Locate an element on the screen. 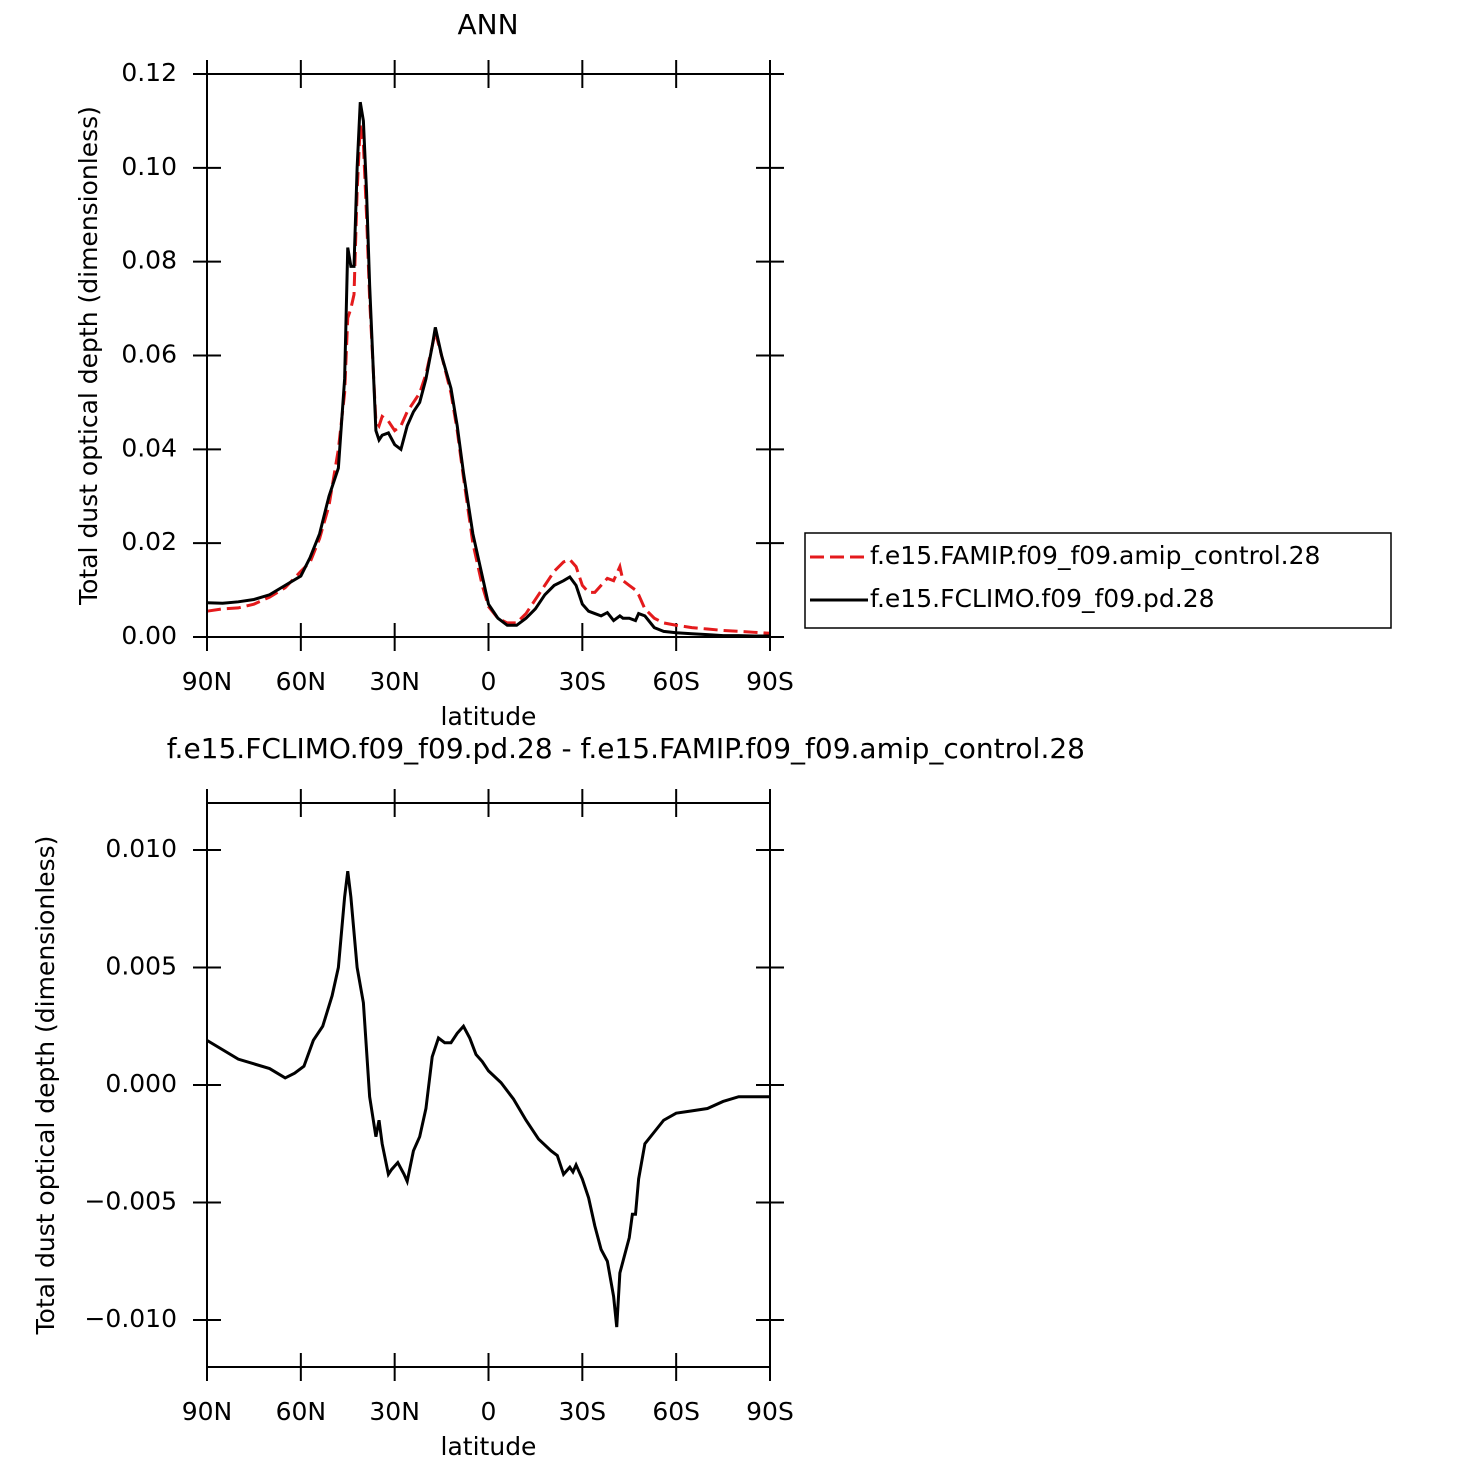 Image resolution: width=1466 pixels, height=1469 pixels. y-tick-label: 0.12 is located at coordinates (149, 72).